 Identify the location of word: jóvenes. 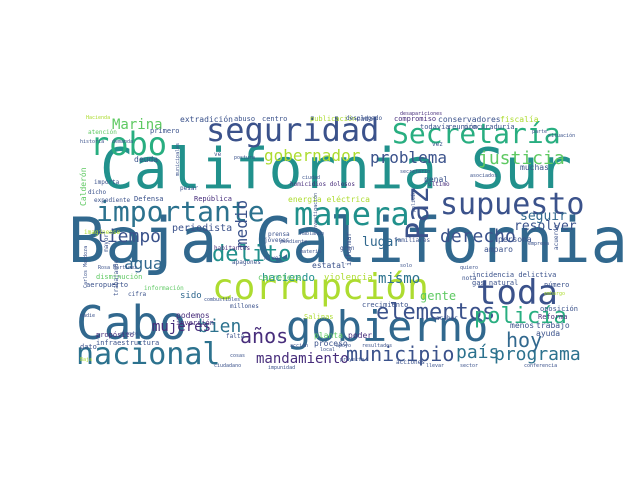
(277, 240).